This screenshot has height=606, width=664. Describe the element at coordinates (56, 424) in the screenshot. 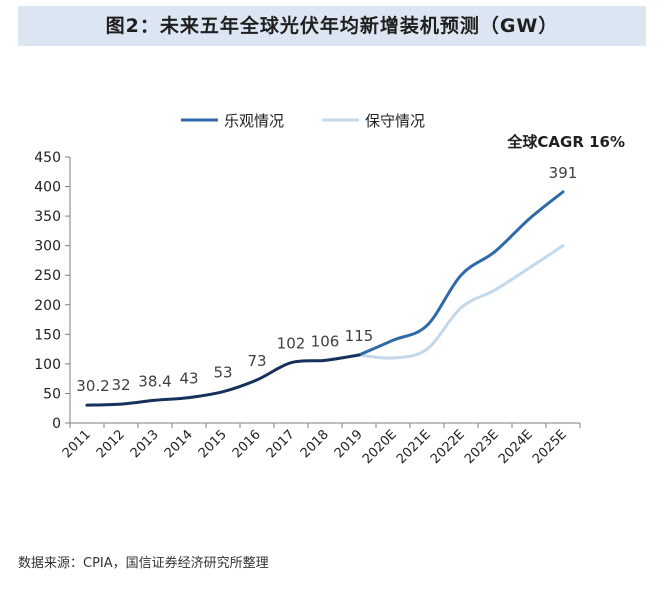

I see `y-tick-label: 0` at that location.